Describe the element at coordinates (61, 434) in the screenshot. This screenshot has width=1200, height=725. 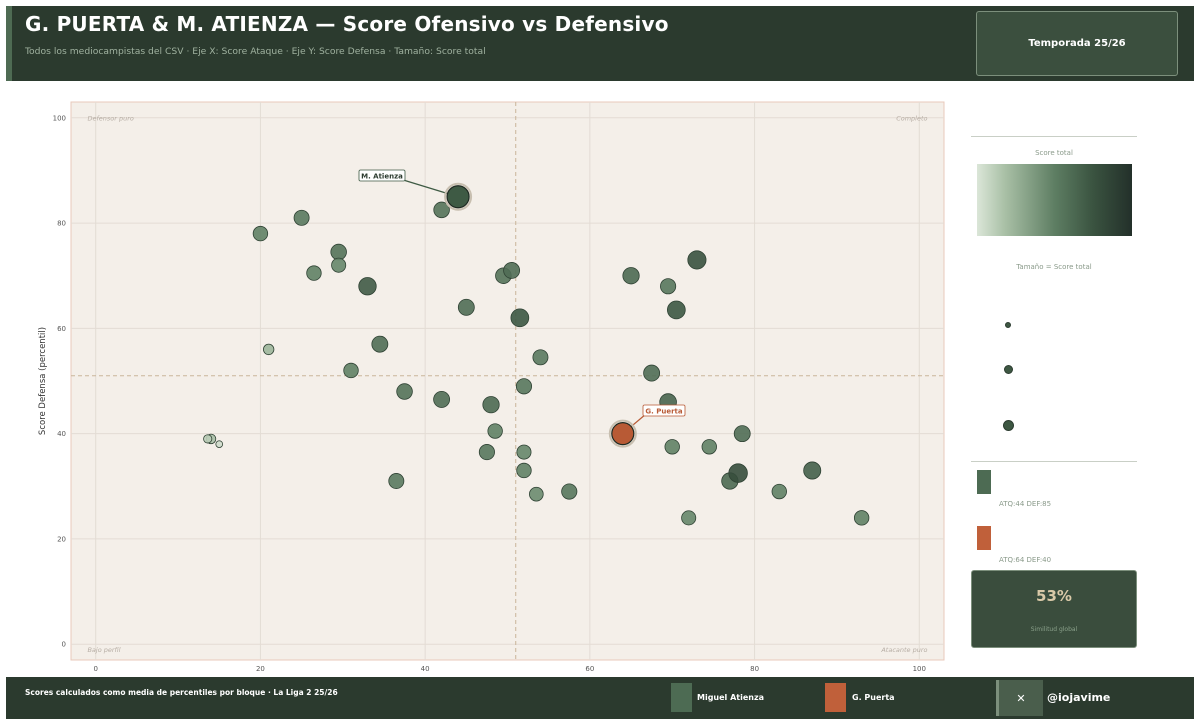
I see `y-tick-label: 40` at that location.